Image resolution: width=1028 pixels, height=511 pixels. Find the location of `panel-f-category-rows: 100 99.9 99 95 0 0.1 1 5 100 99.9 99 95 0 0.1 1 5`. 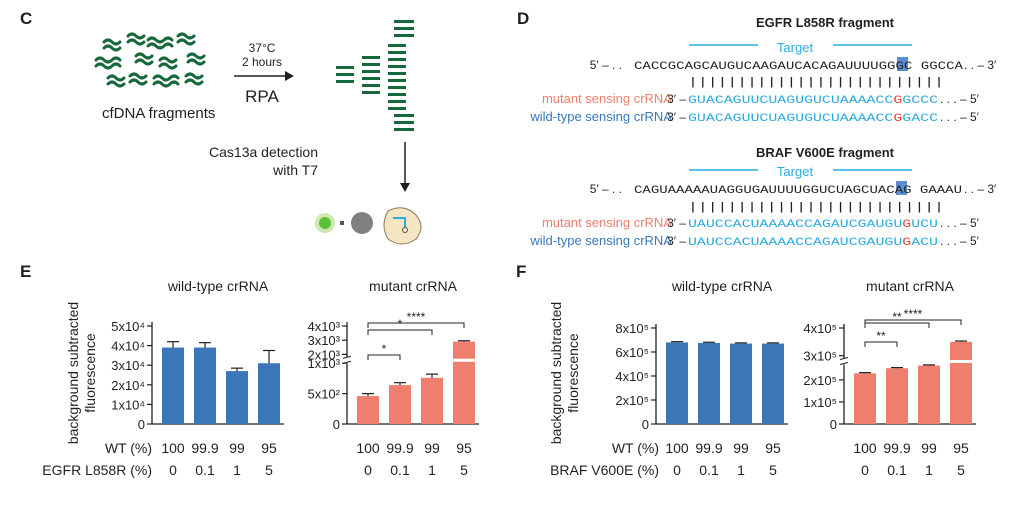

panel-f-category-rows: 100 99.9 99 95 0 0.1 1 5 100 99.9 99 95 0 0.1 1 5 is located at coordinates (817, 459).